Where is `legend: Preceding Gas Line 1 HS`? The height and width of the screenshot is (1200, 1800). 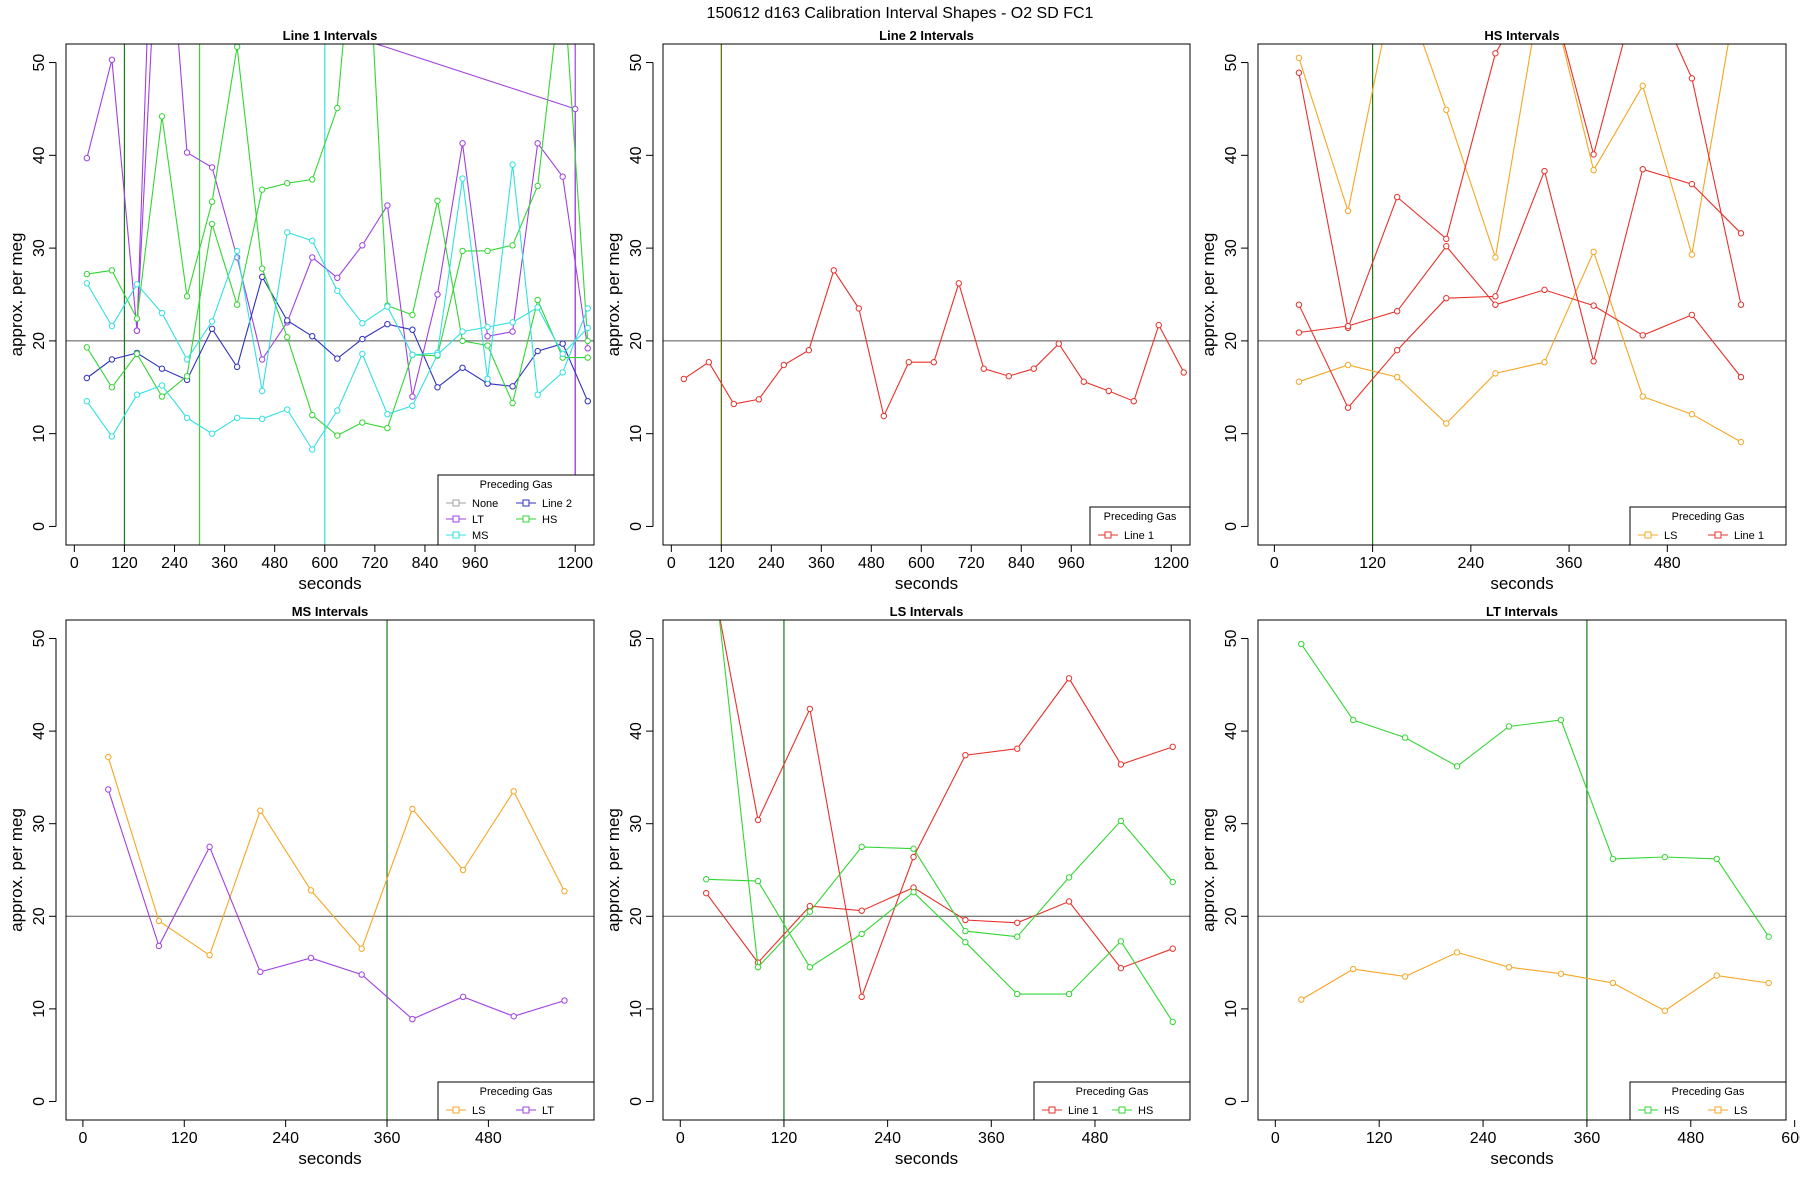
legend: Preceding Gas Line 1 HS is located at coordinates (1112, 1101).